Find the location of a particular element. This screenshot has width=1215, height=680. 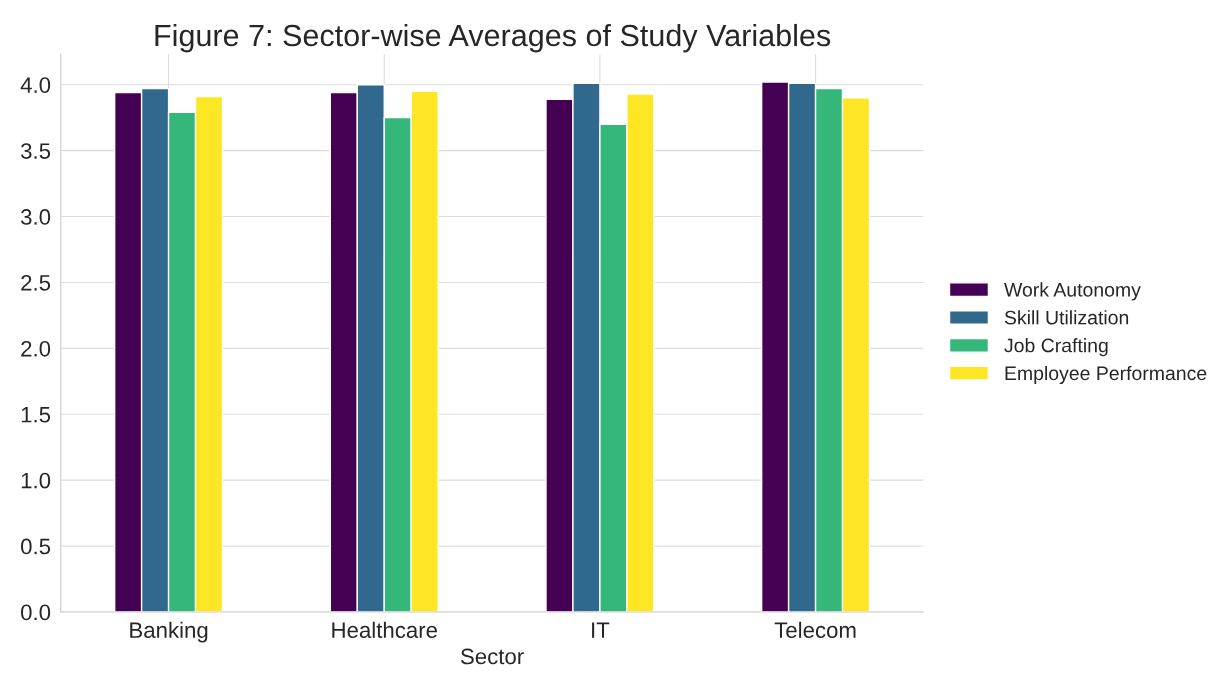

y-tick-label: 2.5 is located at coordinates (36, 282).